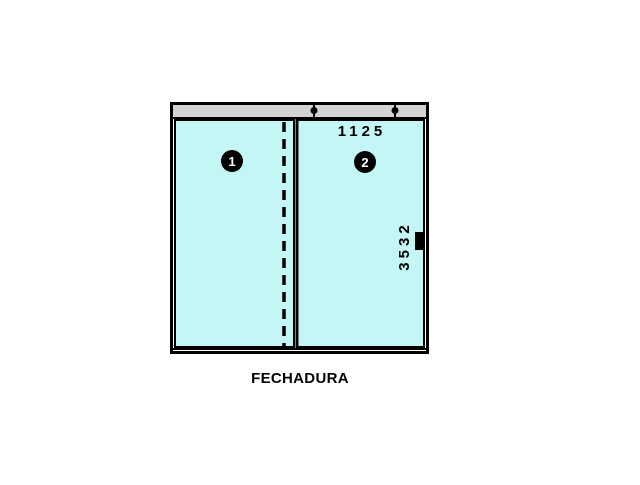  I want to click on panel-1-glass, so click(234, 233).